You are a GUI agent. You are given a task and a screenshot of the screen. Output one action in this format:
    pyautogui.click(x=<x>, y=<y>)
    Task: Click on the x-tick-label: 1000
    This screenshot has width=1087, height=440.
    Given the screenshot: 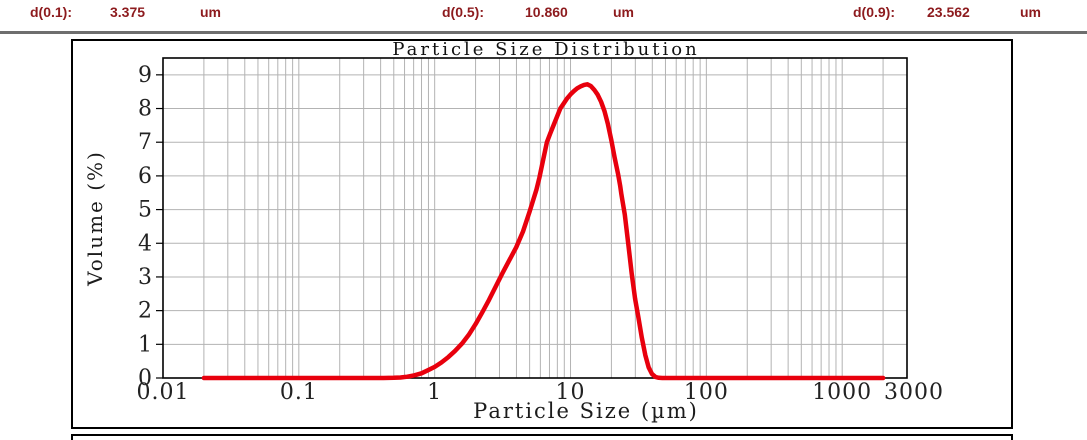 What is the action you would take?
    pyautogui.click(x=842, y=392)
    